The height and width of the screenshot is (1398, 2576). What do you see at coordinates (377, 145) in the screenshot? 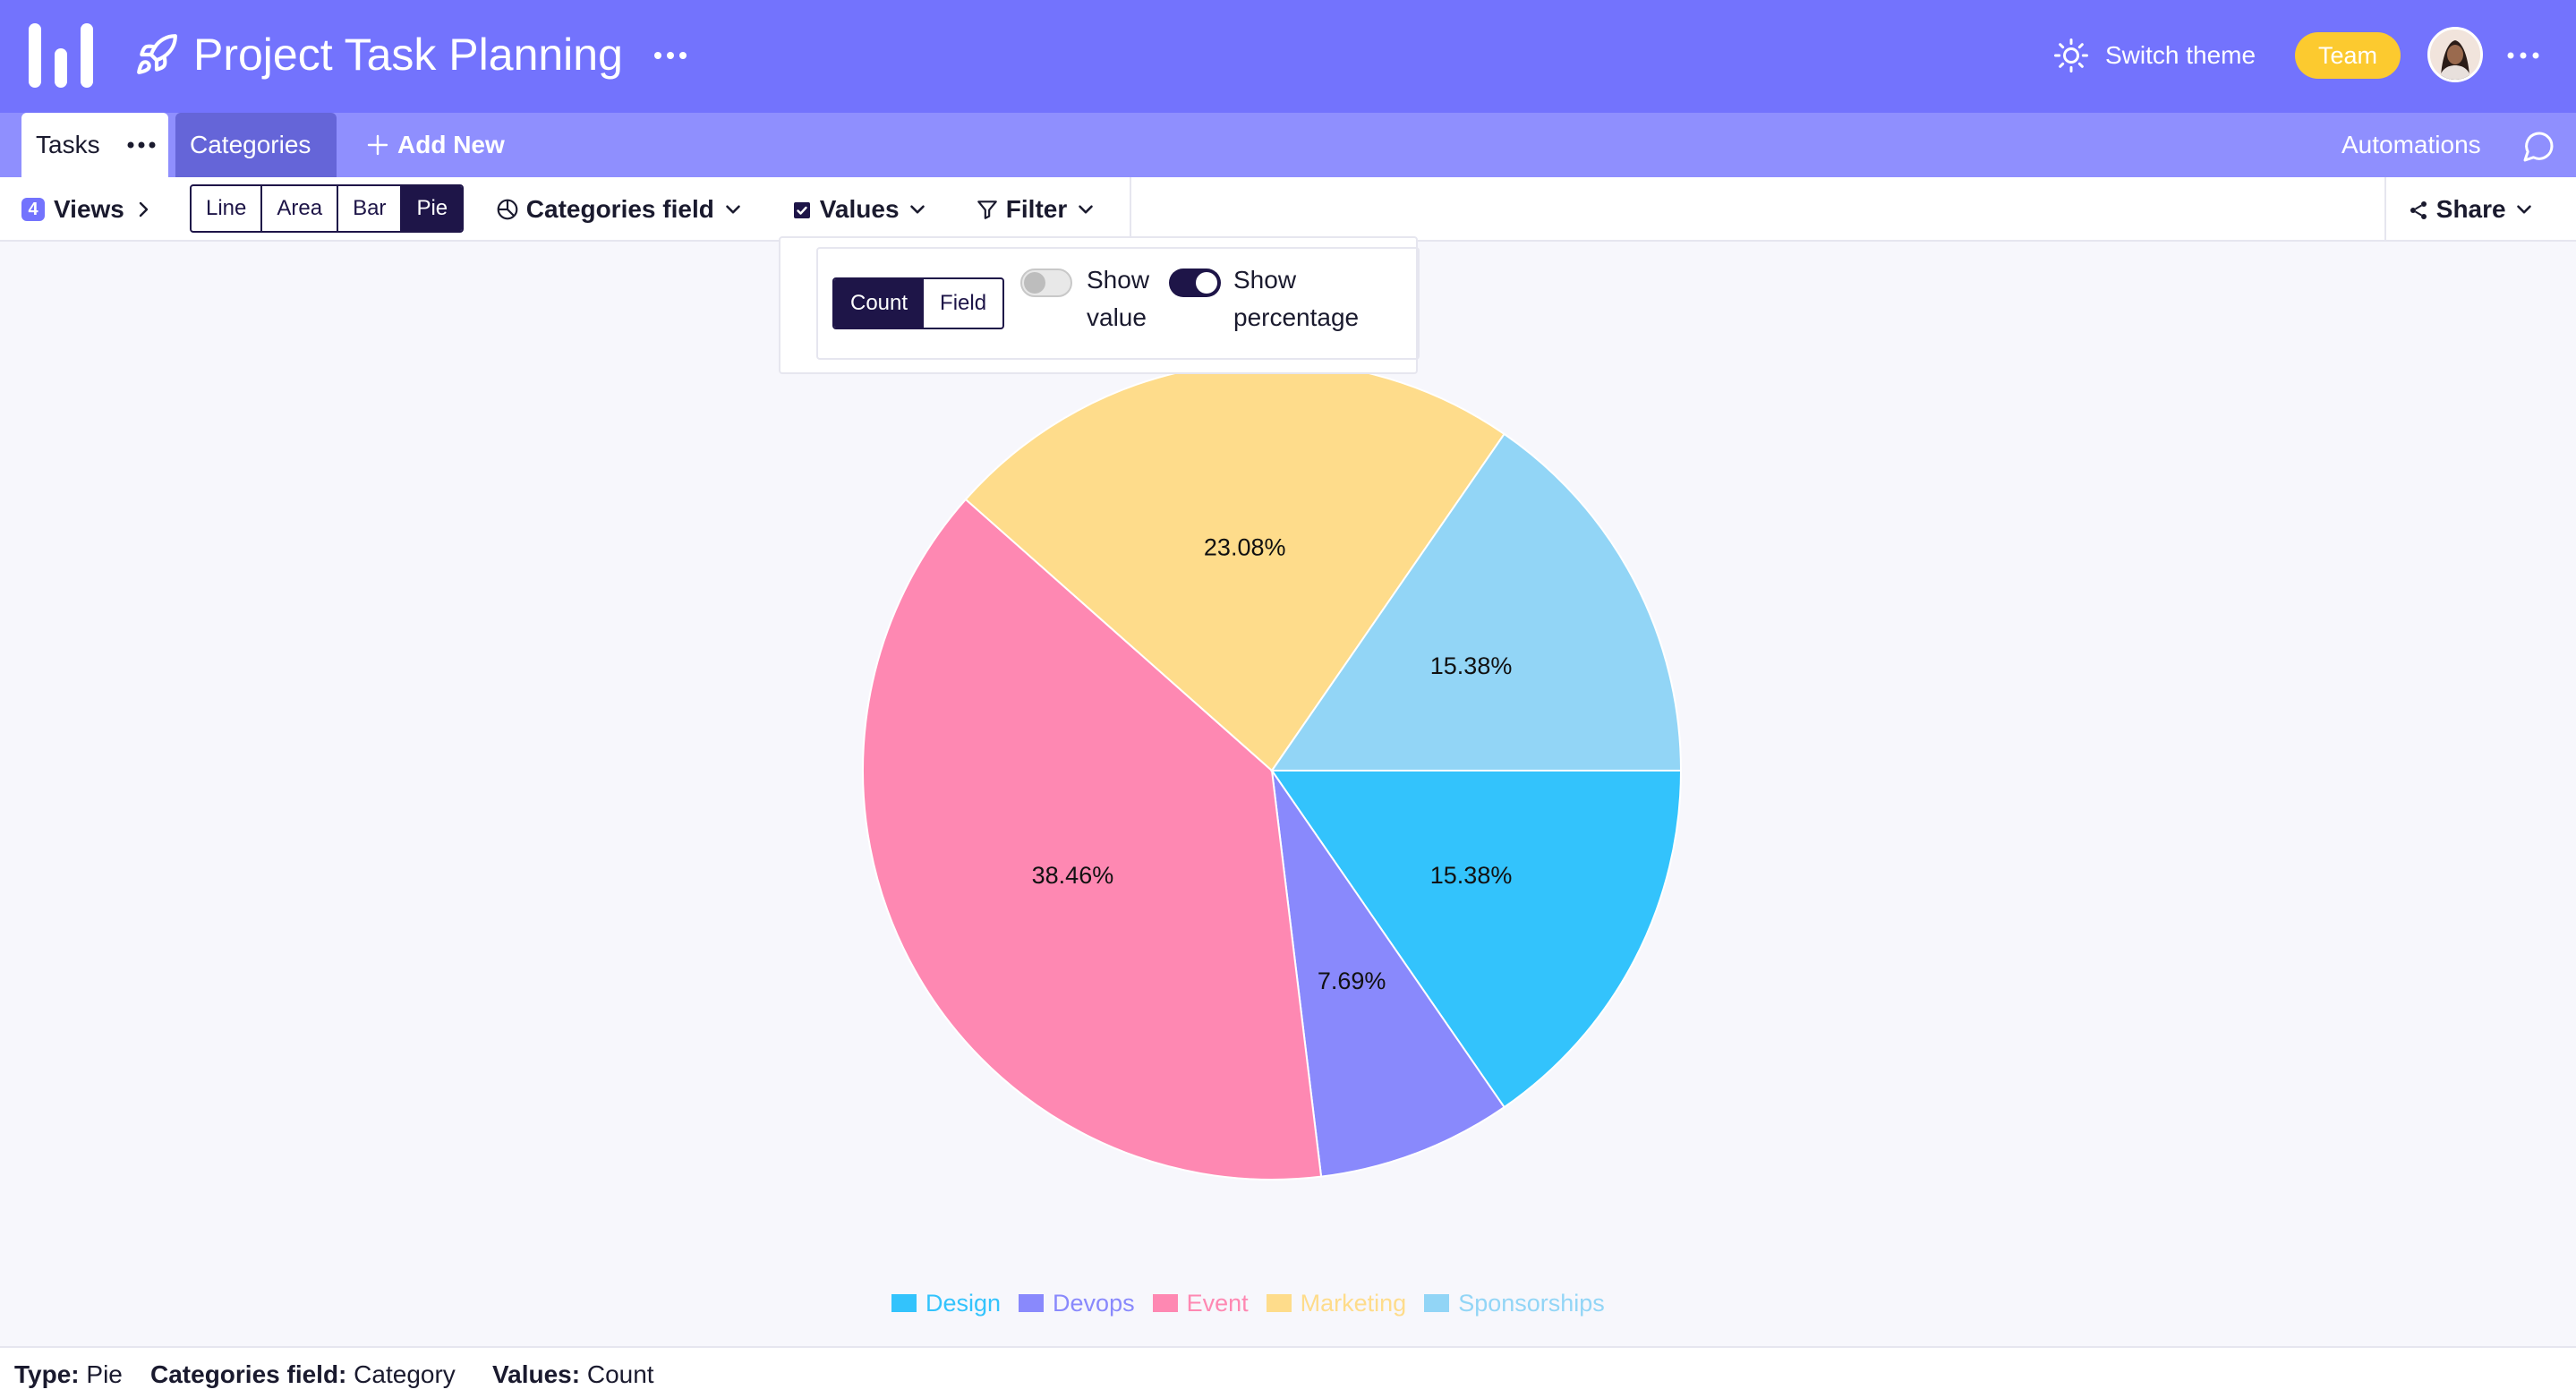
I see `plus-icon` at bounding box center [377, 145].